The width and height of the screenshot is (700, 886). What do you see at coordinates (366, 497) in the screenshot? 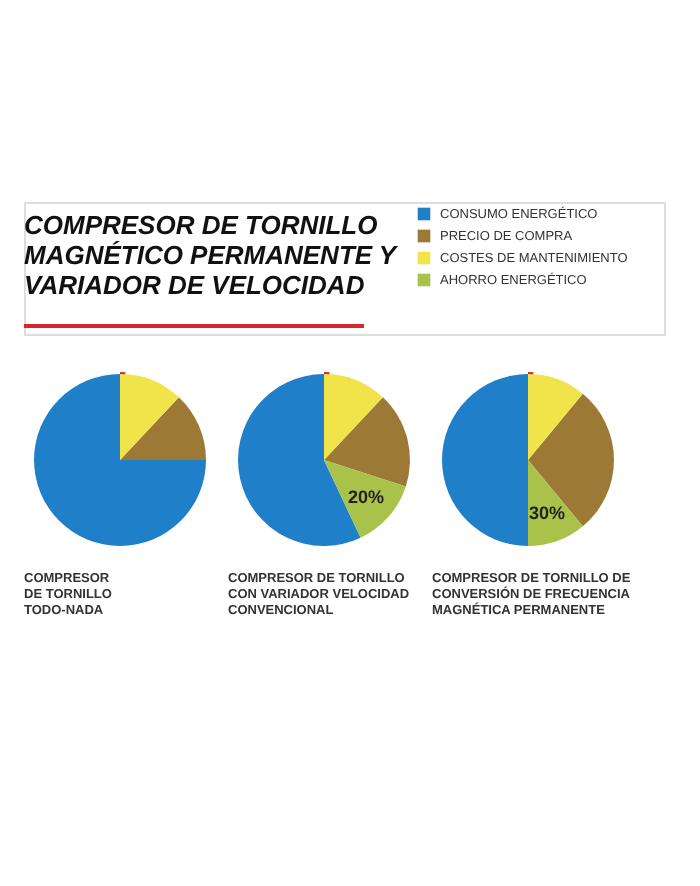
I see `text: 20%` at bounding box center [366, 497].